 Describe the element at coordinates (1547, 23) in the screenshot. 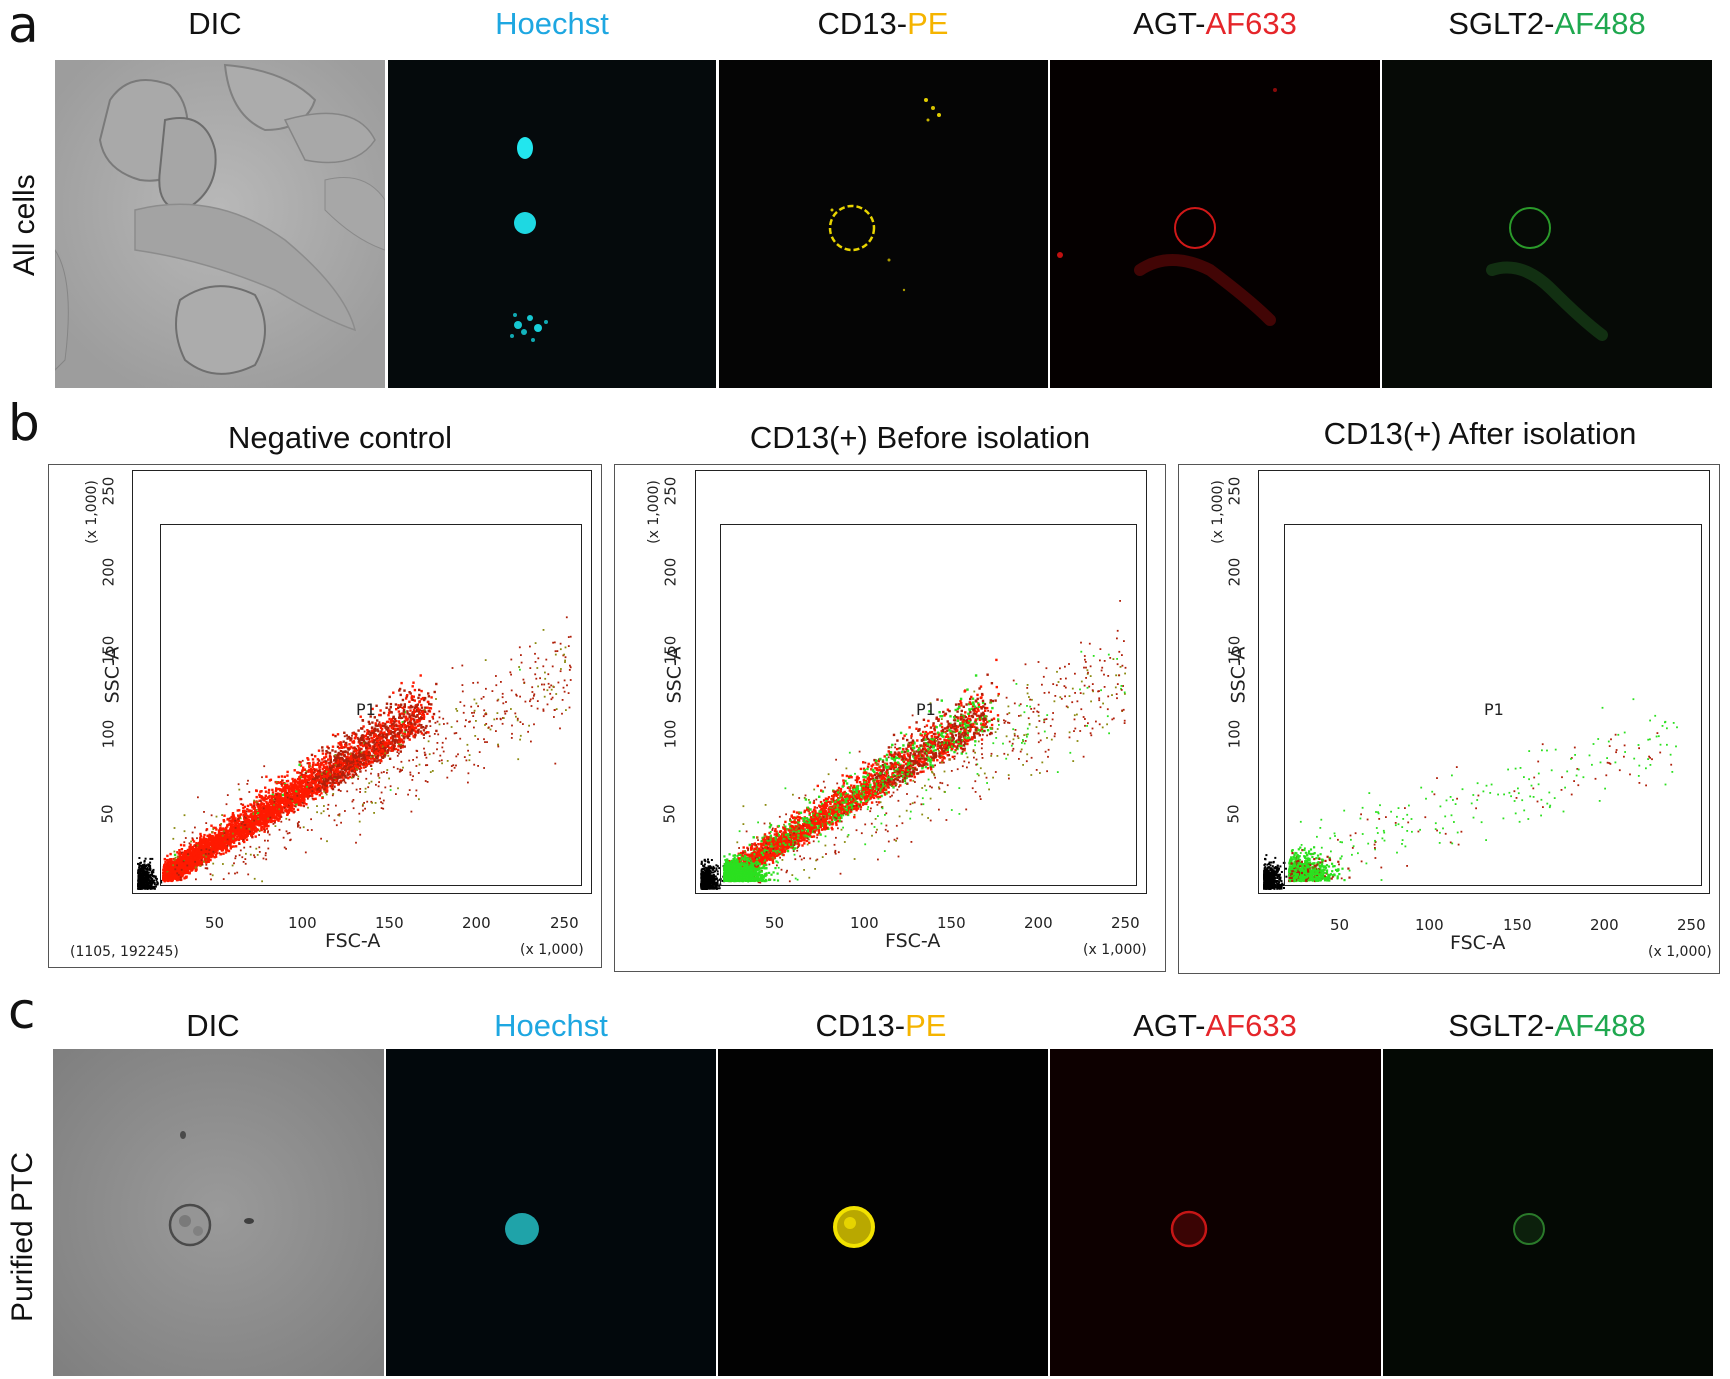

I see `channel-label-sglt2-a: SGLT2-AF488` at that location.